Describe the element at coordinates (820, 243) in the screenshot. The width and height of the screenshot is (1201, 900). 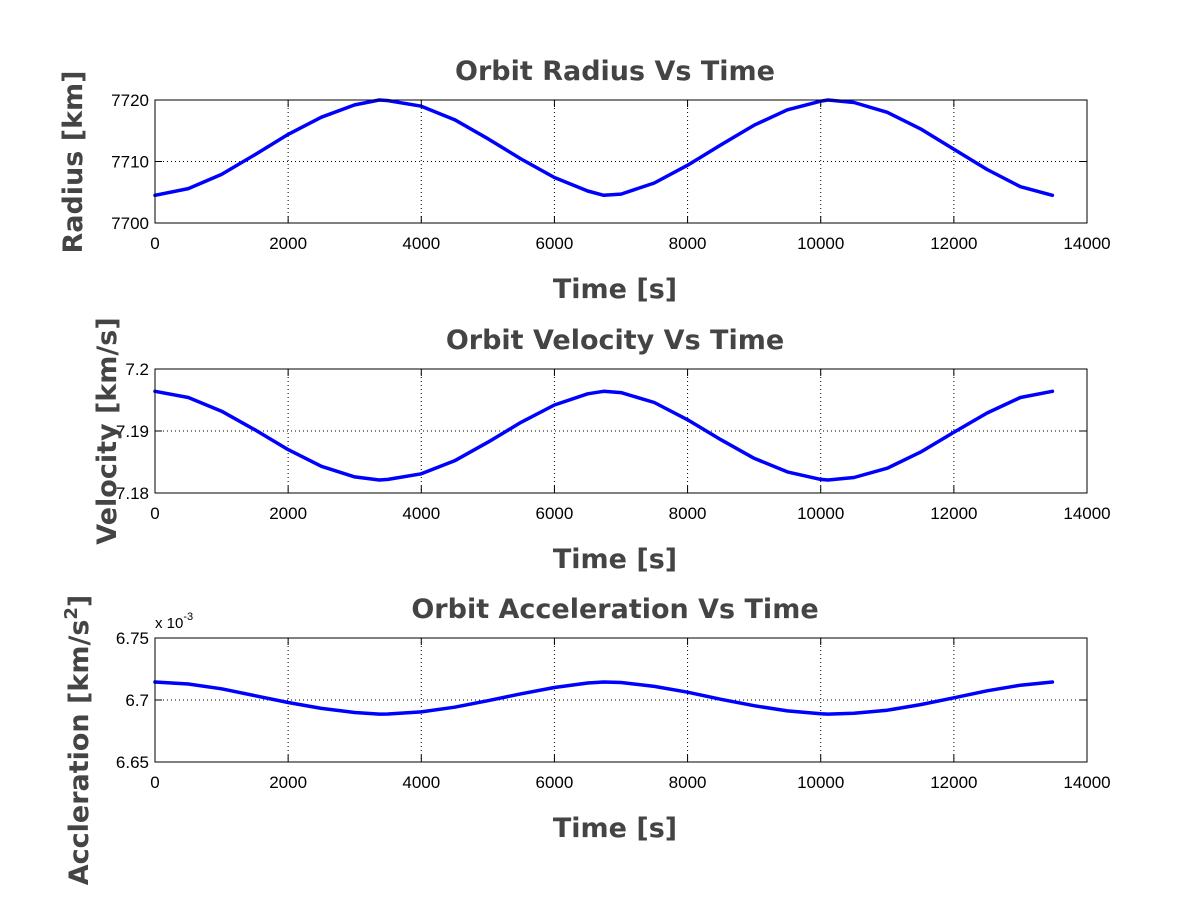
I see `radius-xtick-label: 10000` at that location.